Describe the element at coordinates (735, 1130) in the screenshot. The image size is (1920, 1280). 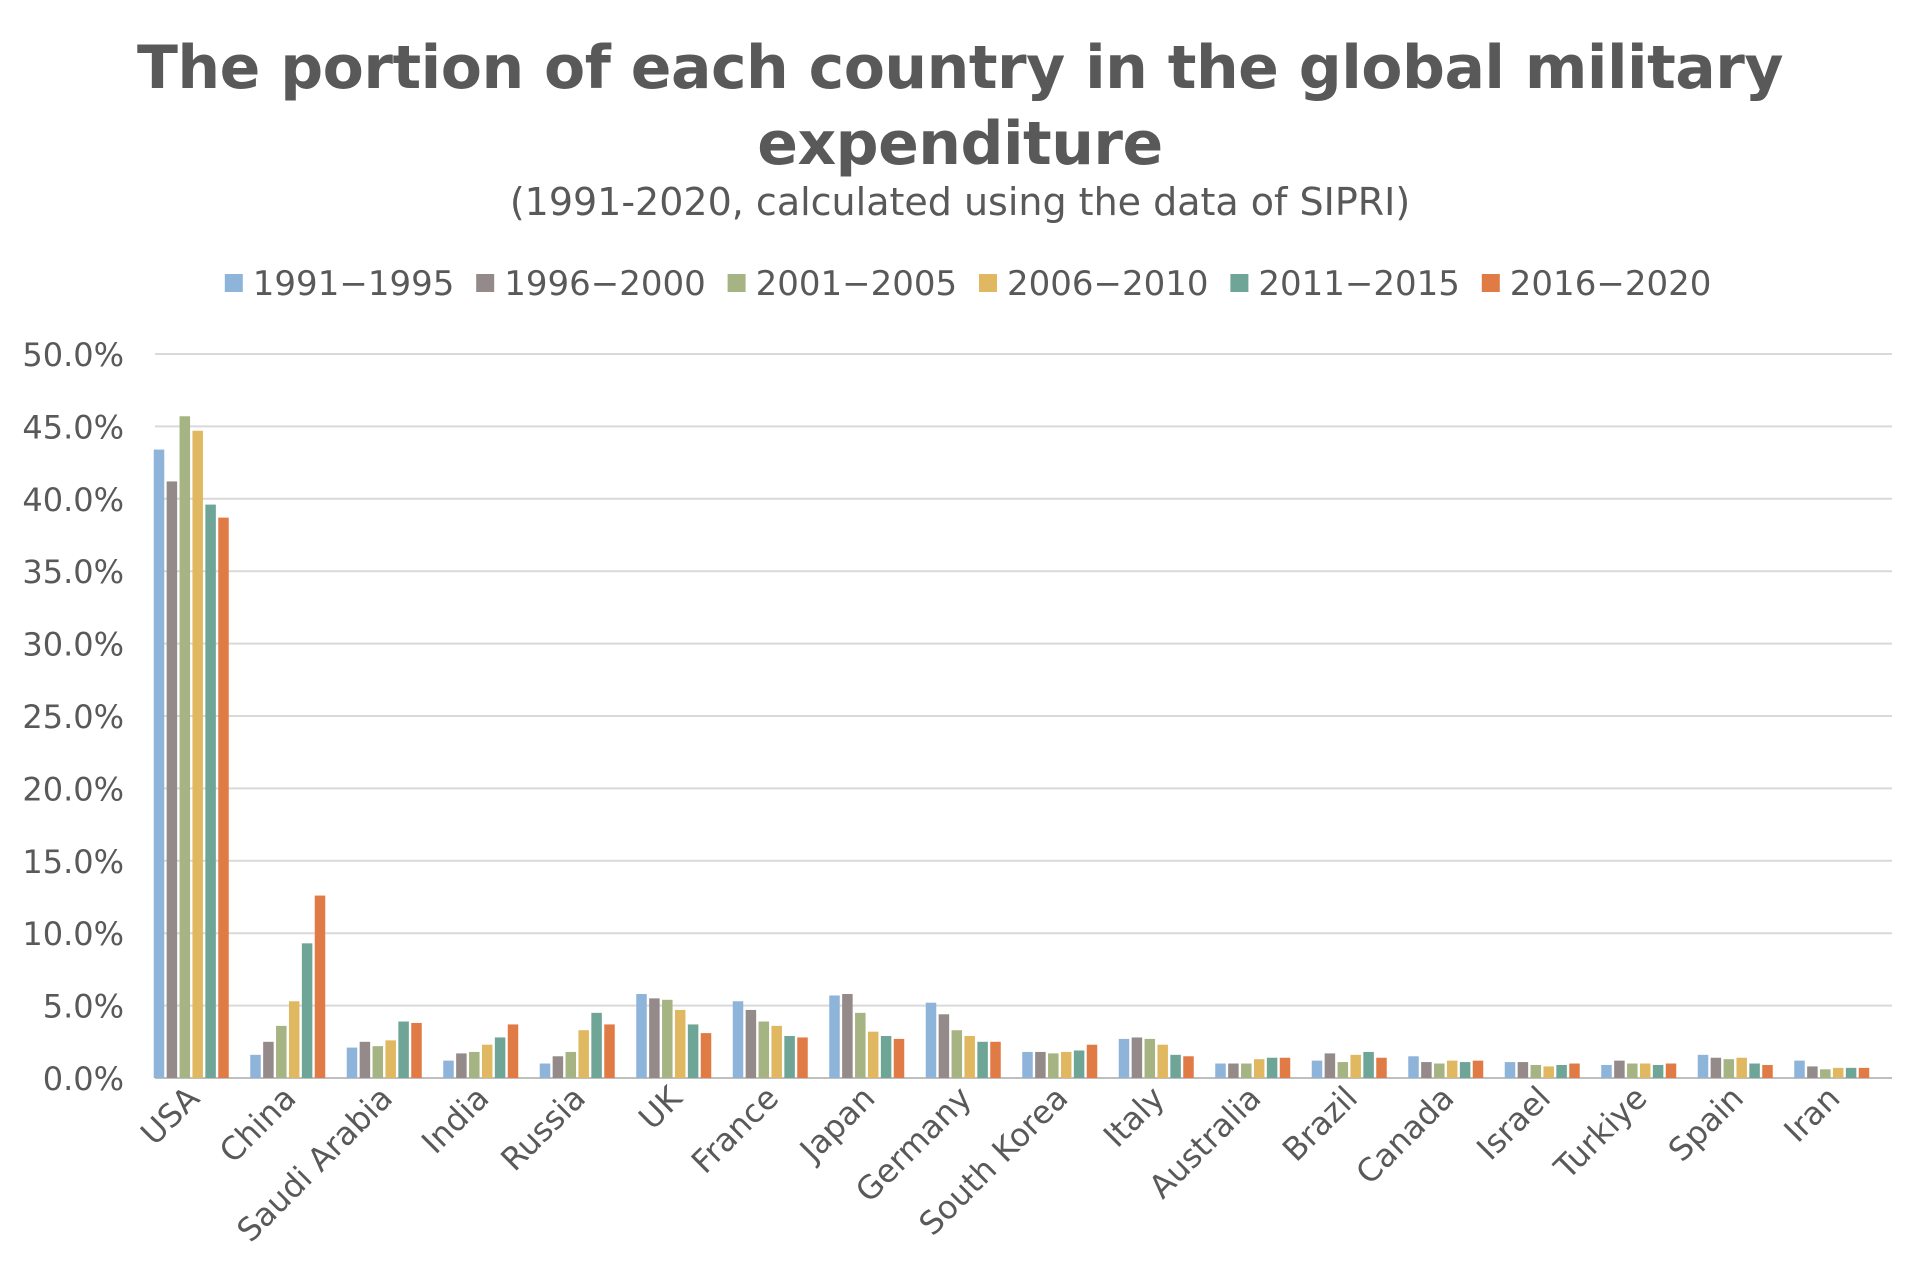
I see `x-tick-label: France` at that location.